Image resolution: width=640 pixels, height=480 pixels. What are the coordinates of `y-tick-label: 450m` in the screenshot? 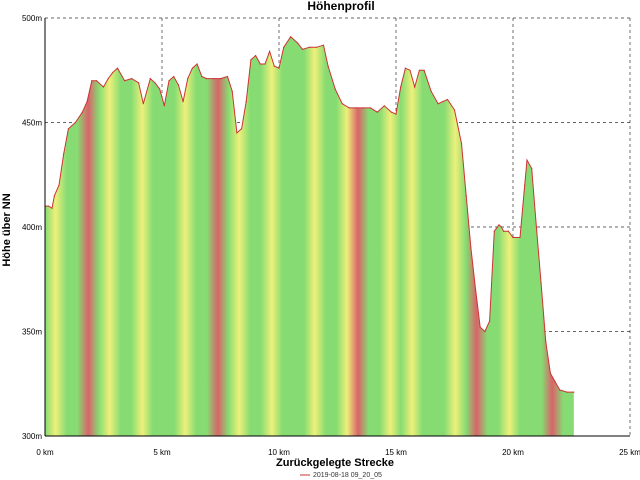 It's located at (32, 123).